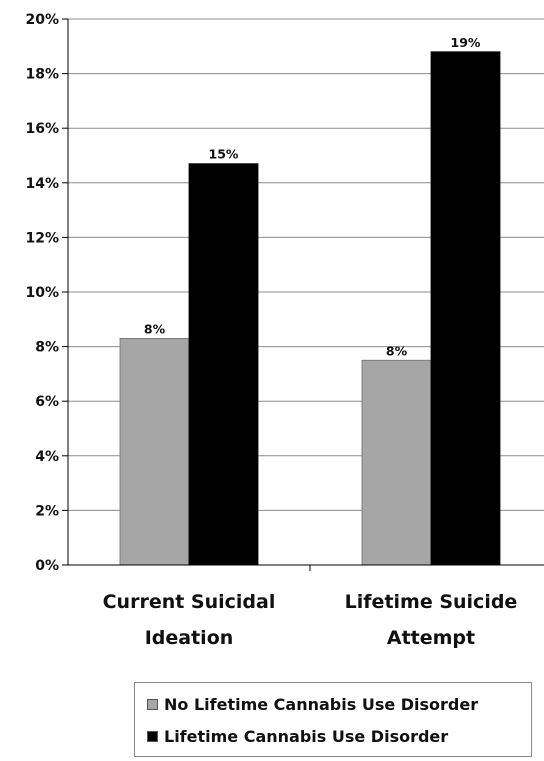 The width and height of the screenshot is (544, 761). I want to click on y-tick-label: 2%, so click(47, 511).